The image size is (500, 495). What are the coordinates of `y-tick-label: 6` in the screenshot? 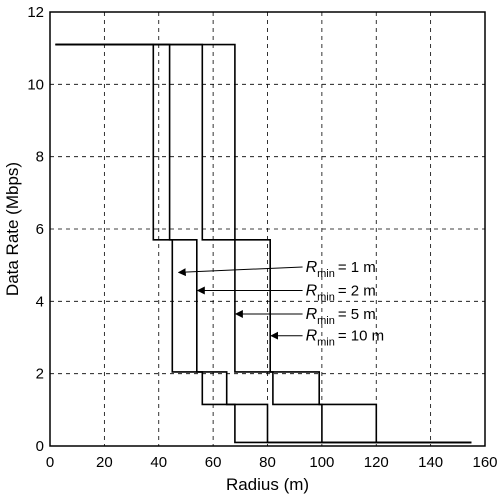 It's located at (40, 229).